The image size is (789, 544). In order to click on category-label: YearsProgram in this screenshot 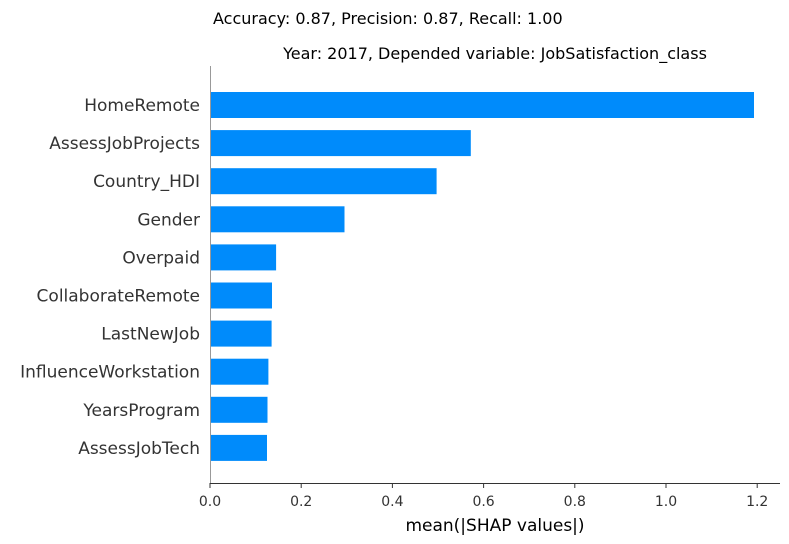, I will do `click(141, 411)`.